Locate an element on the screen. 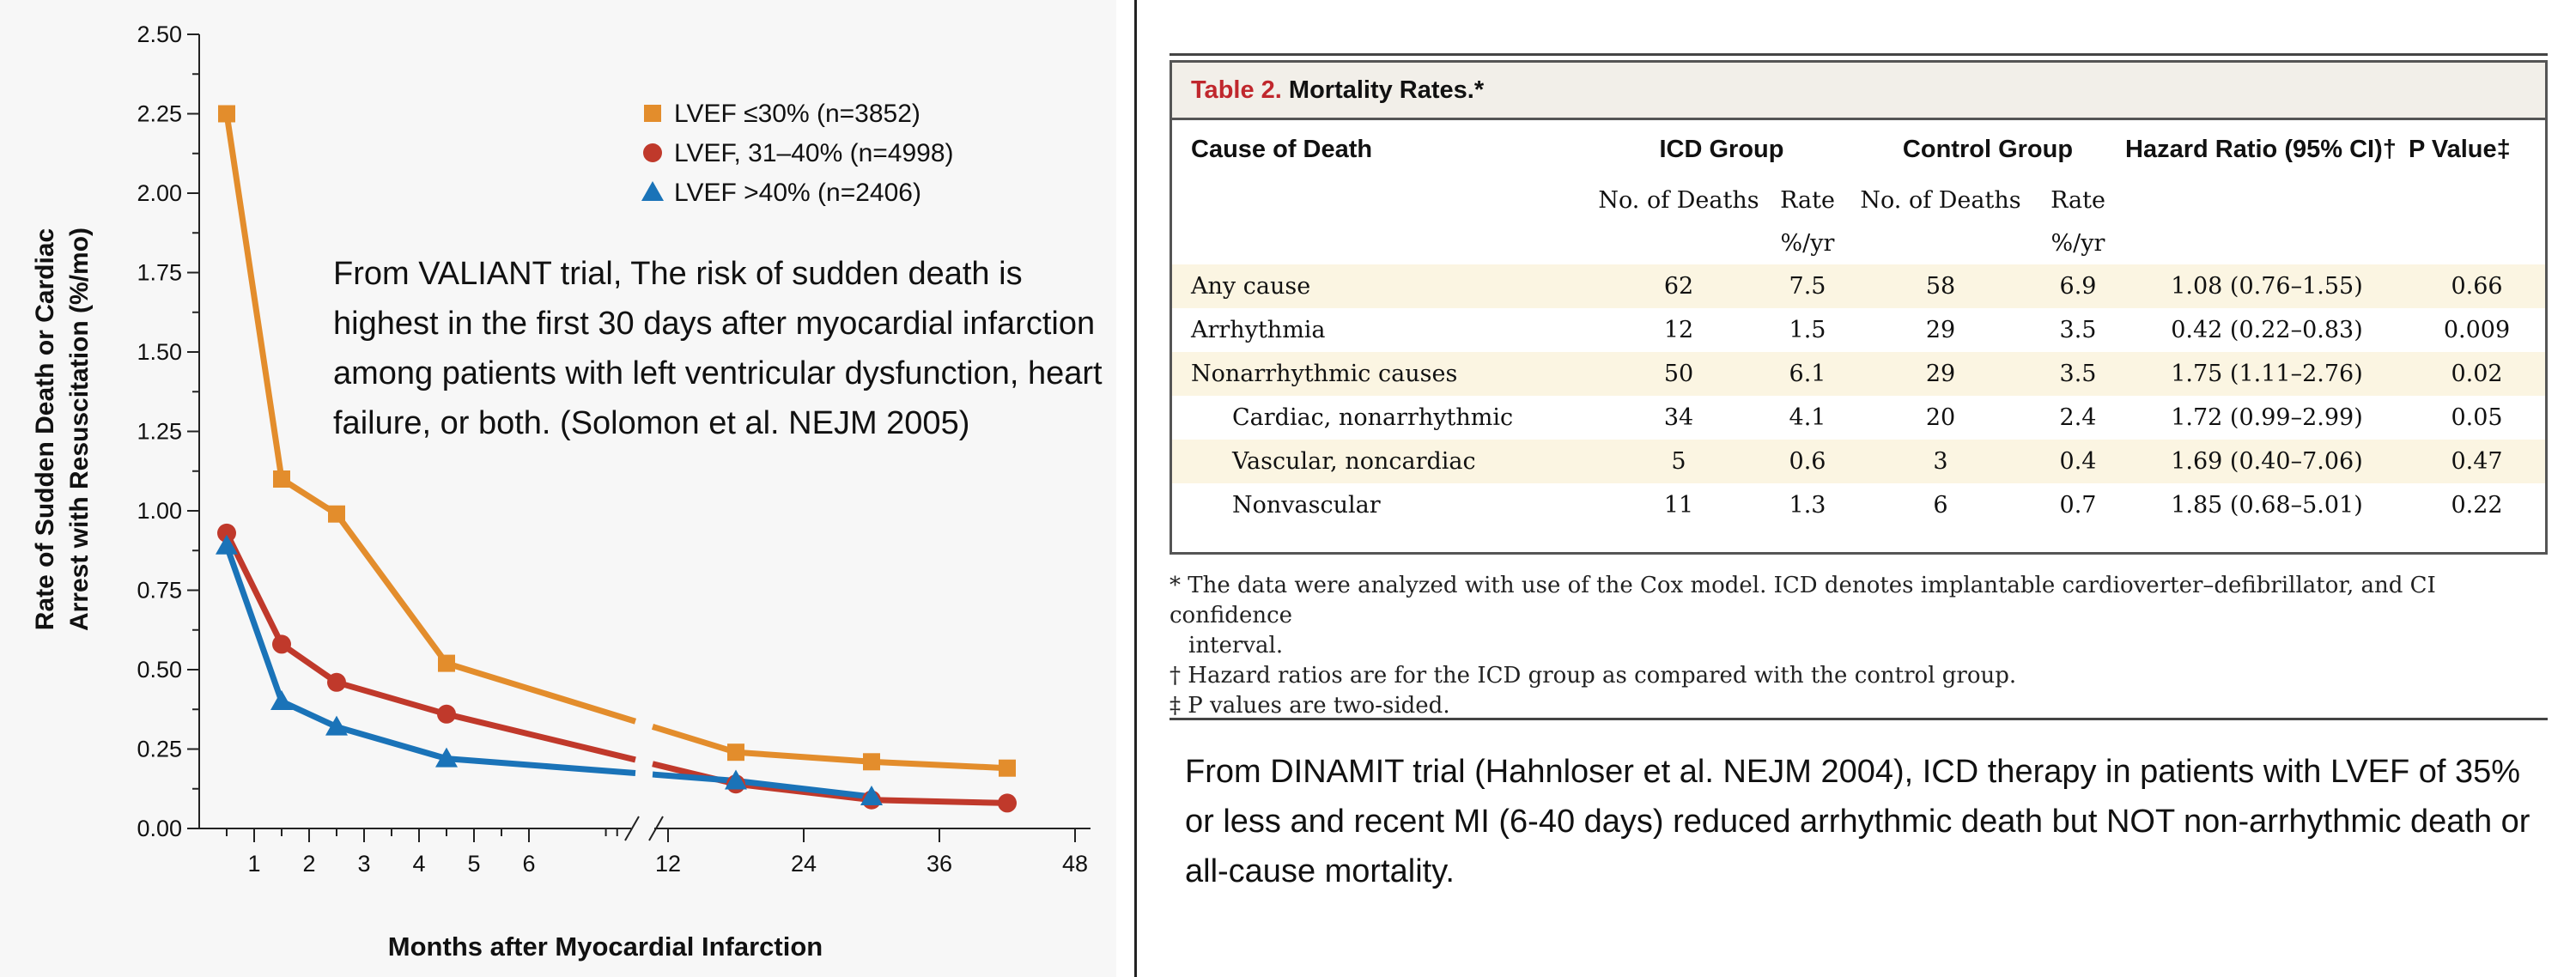 This screenshot has height=977, width=2576. cell-control-deaths: 3 is located at coordinates (1940, 461).